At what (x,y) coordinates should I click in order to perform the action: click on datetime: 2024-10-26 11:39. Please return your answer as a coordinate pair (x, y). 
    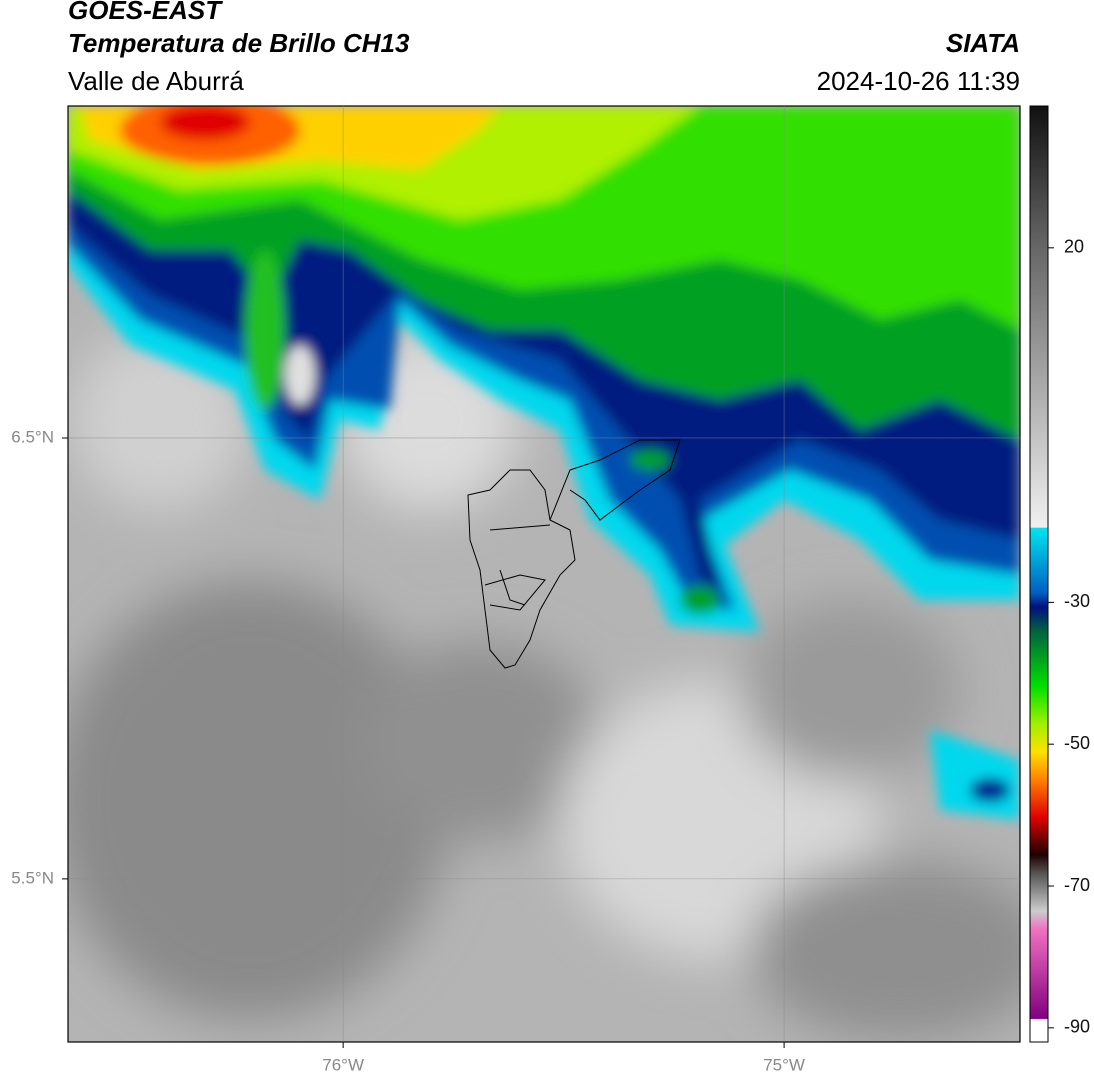
    Looking at the image, I should click on (918, 81).